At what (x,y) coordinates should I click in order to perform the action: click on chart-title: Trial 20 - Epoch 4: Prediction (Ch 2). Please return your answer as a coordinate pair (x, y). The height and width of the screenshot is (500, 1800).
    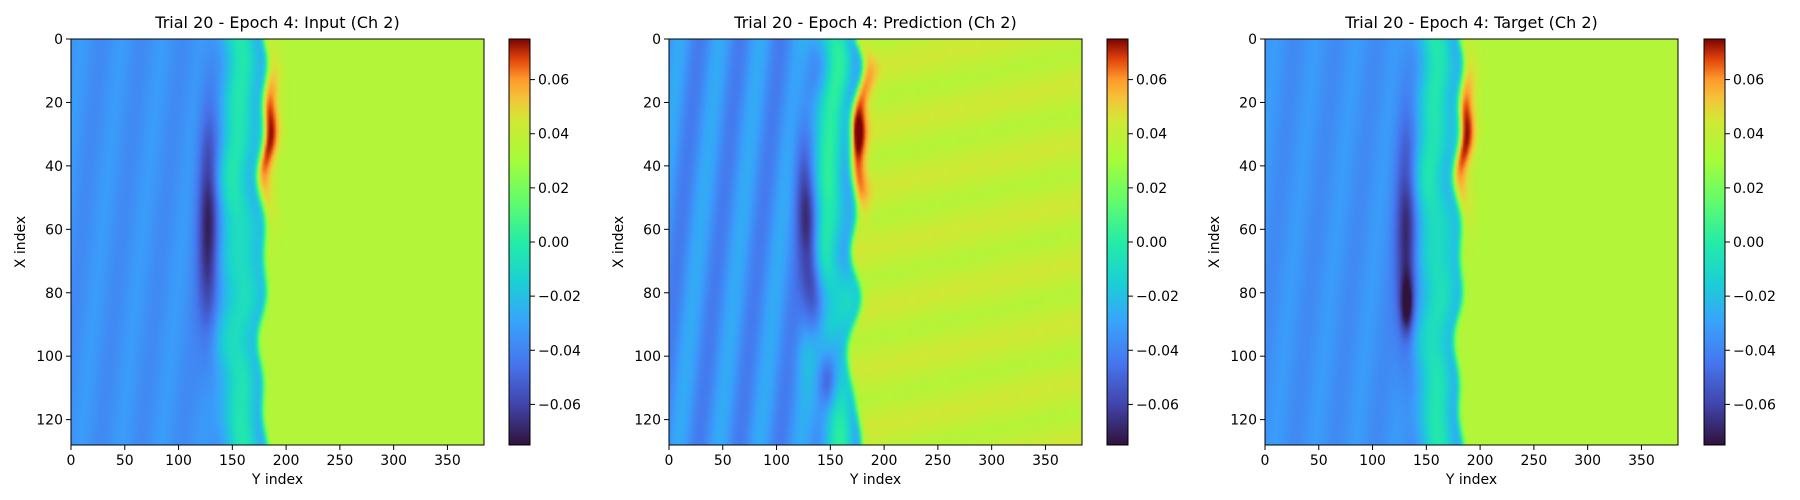
    Looking at the image, I should click on (874, 22).